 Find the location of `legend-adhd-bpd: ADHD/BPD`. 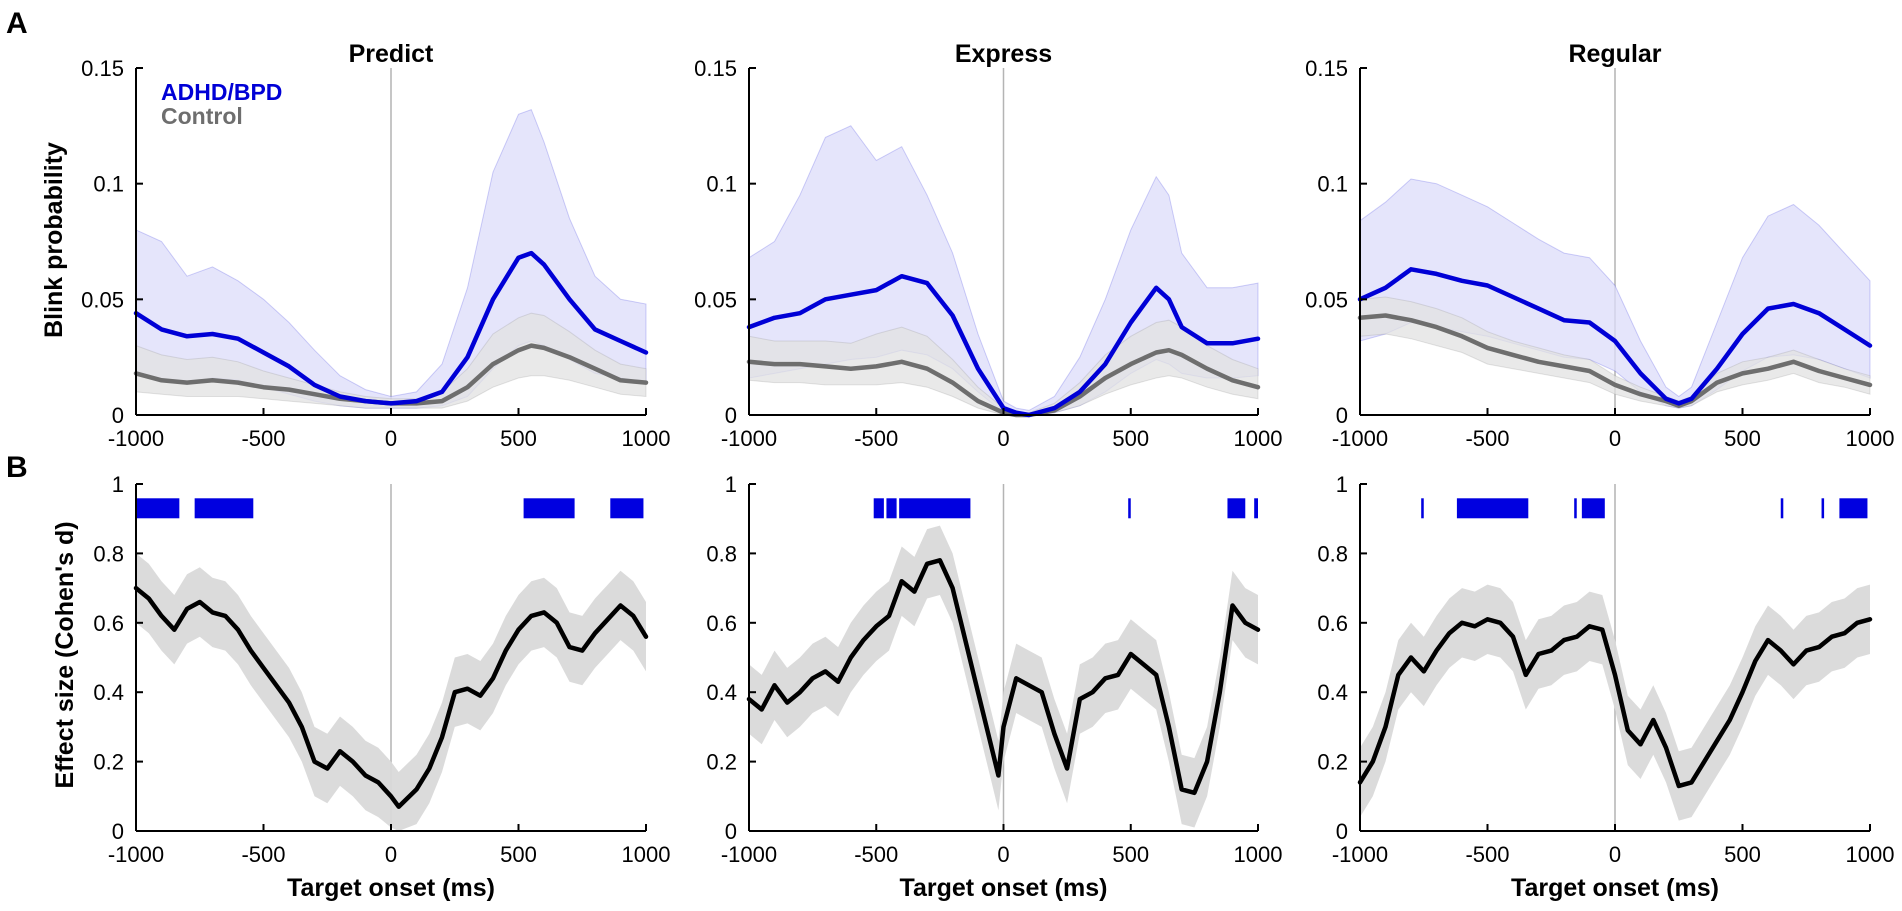

legend-adhd-bpd: ADHD/BPD is located at coordinates (221, 92).